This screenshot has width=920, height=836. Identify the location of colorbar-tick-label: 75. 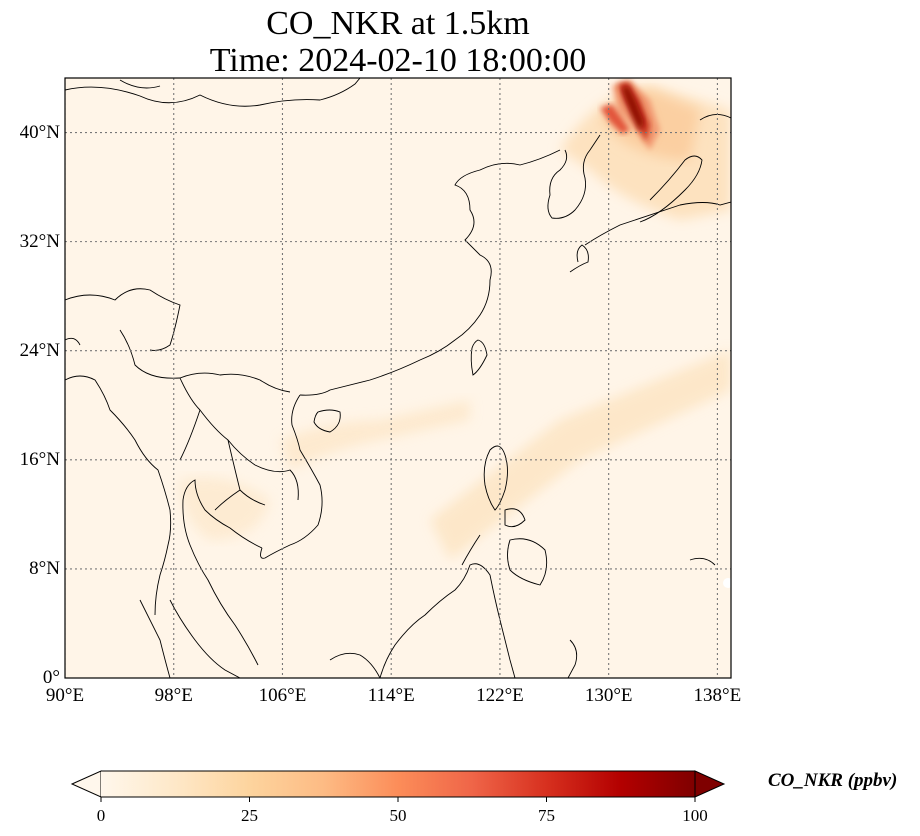
(546, 815).